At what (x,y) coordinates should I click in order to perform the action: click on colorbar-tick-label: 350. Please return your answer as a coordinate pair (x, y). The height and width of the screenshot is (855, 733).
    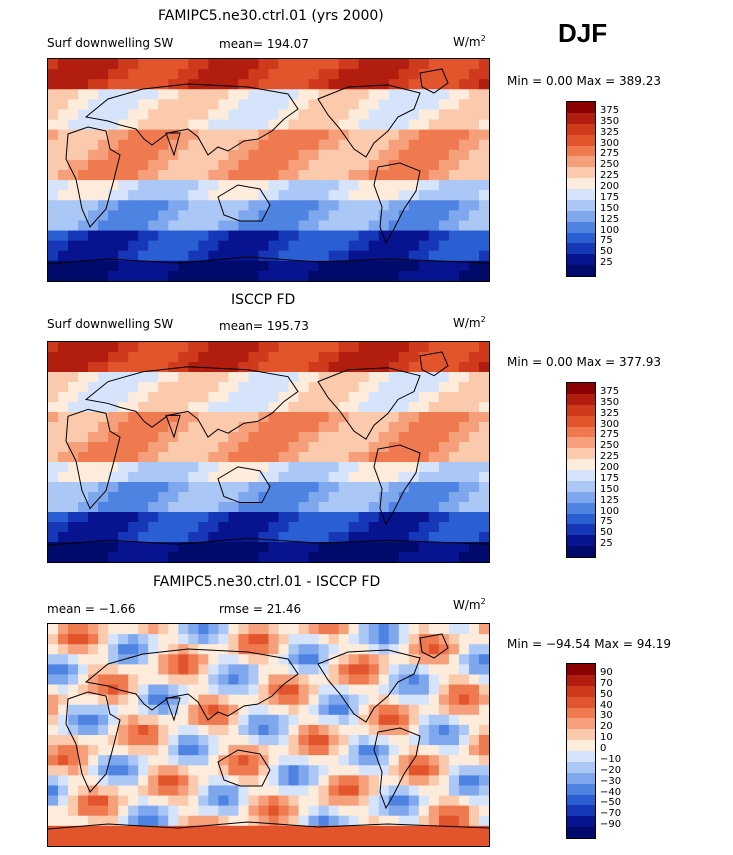
    Looking at the image, I should click on (610, 121).